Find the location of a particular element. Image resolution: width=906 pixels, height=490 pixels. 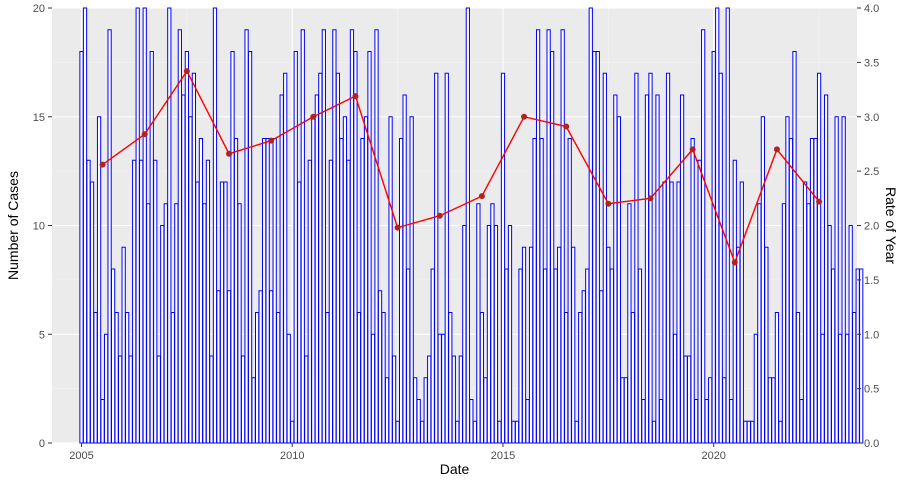

y2-axis-title: Rate of Year is located at coordinates (891, 225).